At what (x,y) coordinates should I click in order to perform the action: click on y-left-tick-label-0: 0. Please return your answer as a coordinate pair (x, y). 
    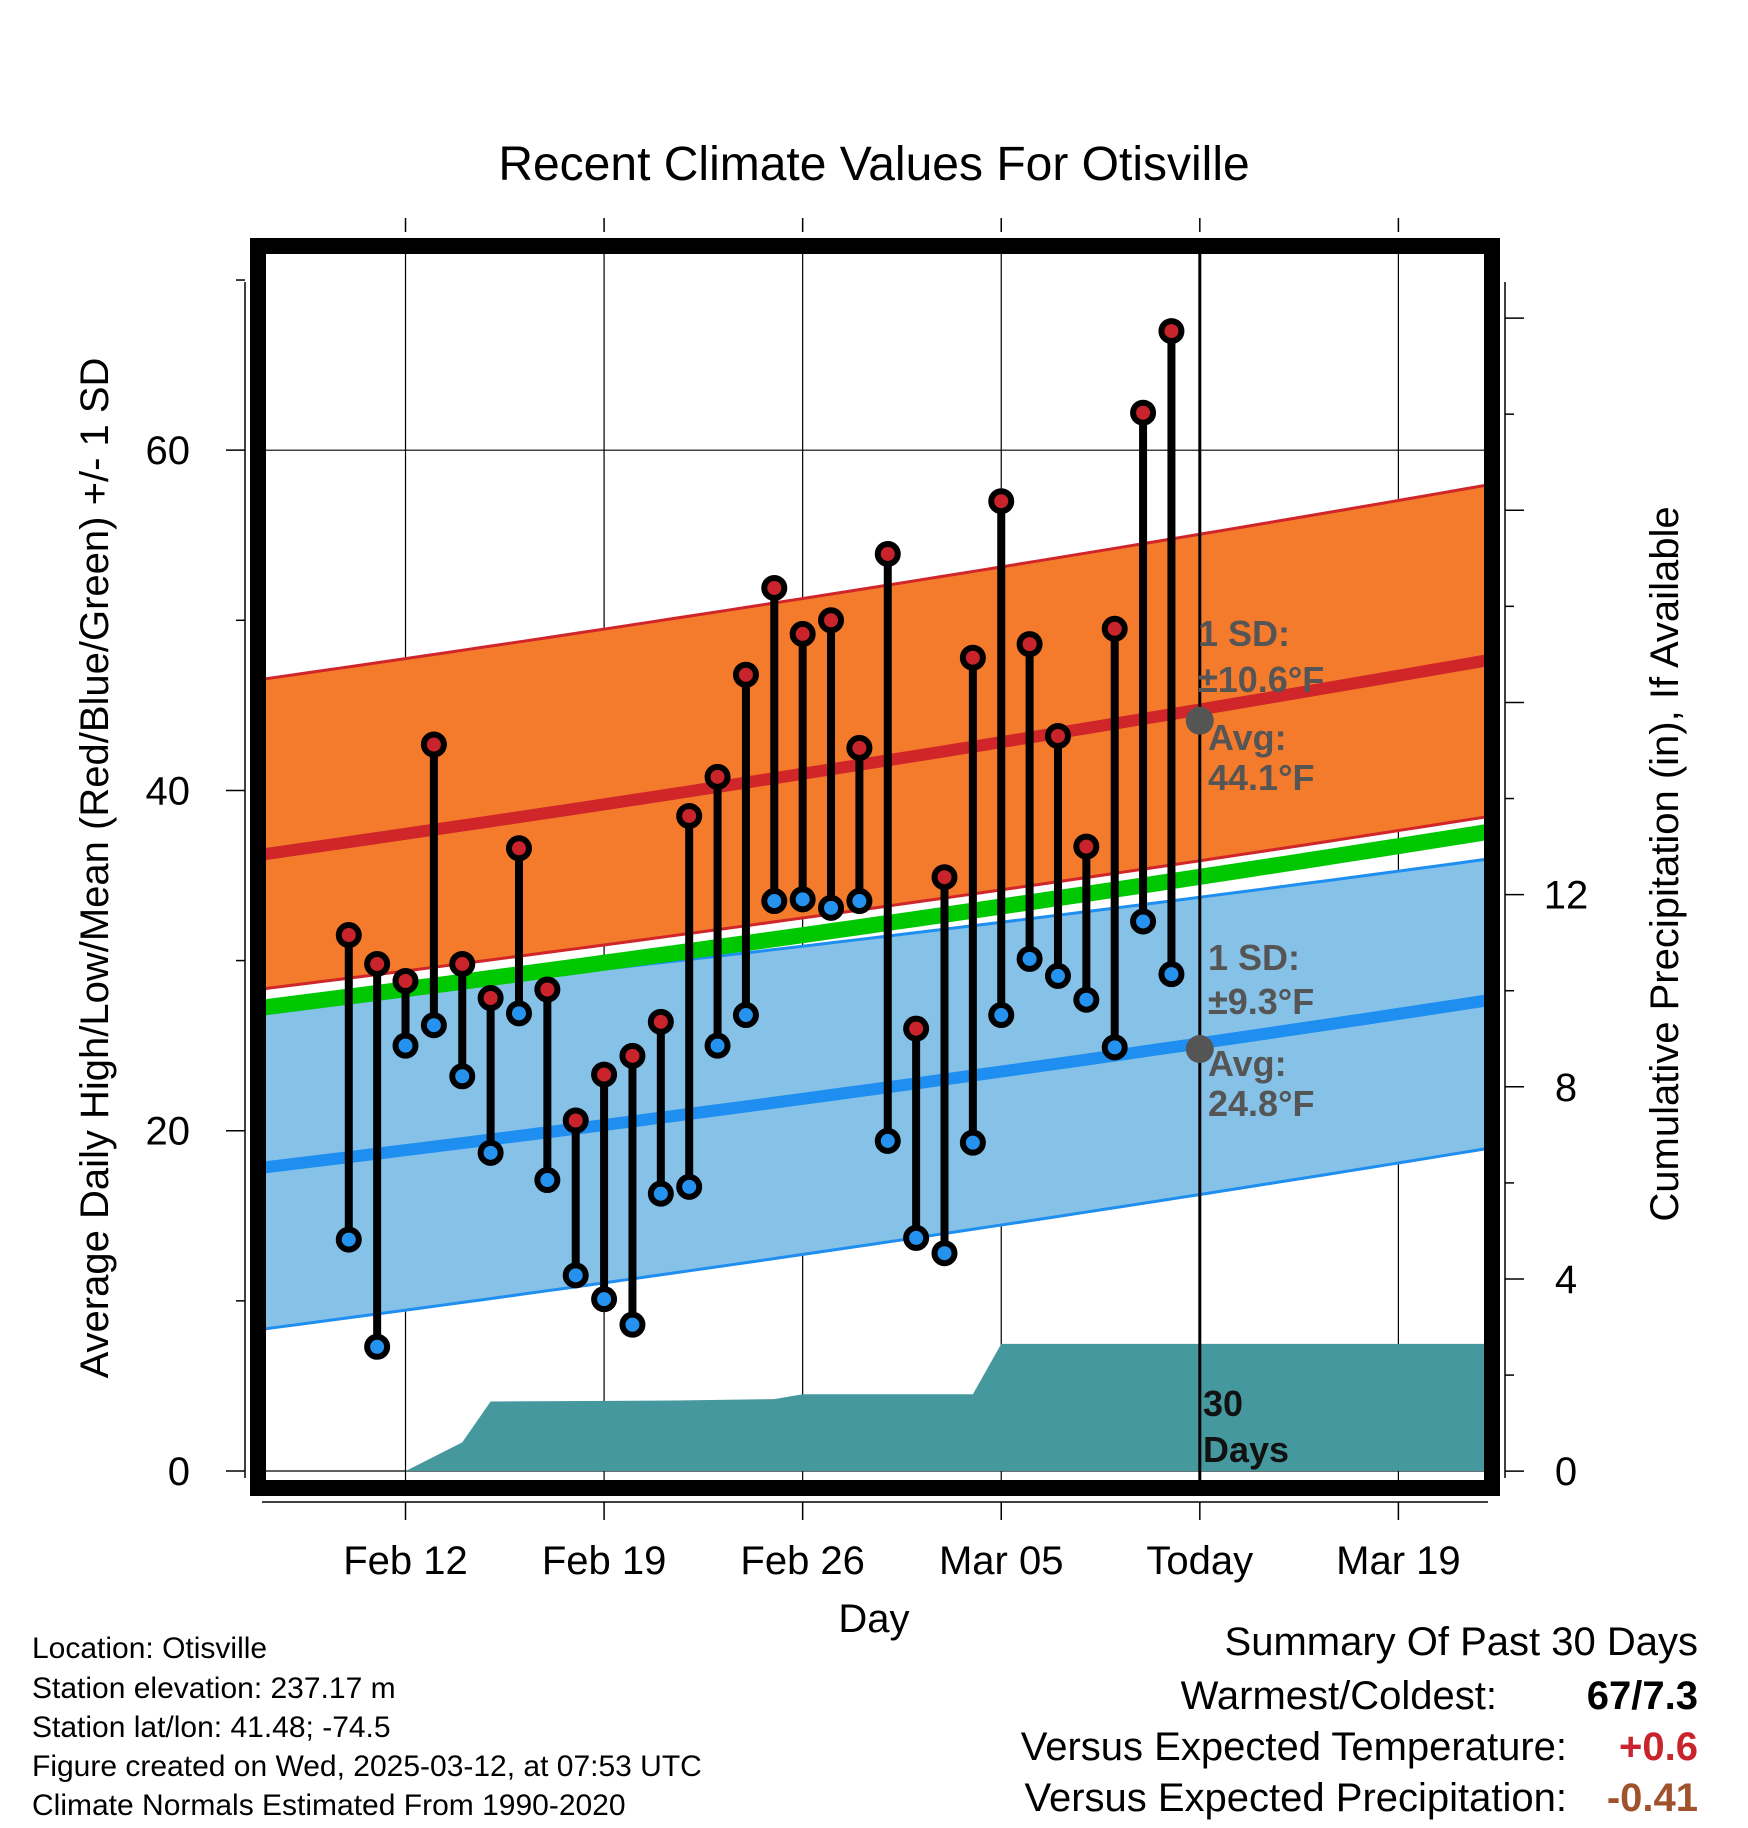
    Looking at the image, I should click on (179, 1472).